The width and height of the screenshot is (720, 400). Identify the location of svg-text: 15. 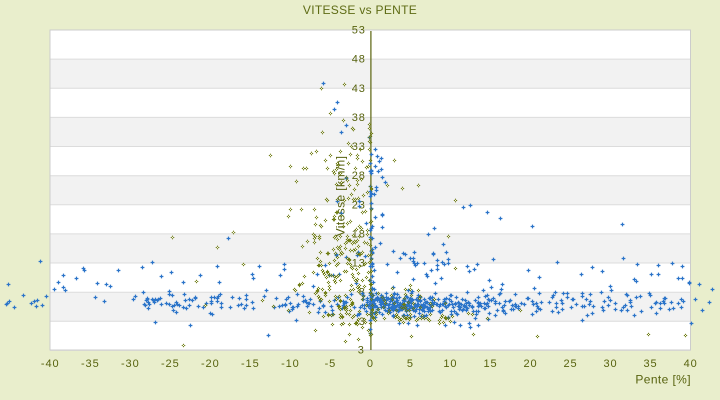
(490, 364).